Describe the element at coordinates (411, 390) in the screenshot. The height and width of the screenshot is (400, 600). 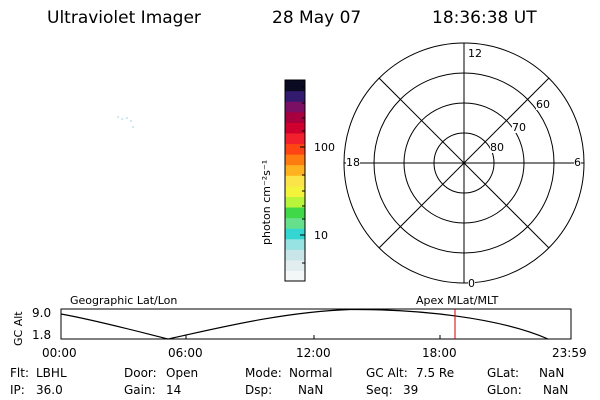
I see `status-seq-value: 39` at that location.